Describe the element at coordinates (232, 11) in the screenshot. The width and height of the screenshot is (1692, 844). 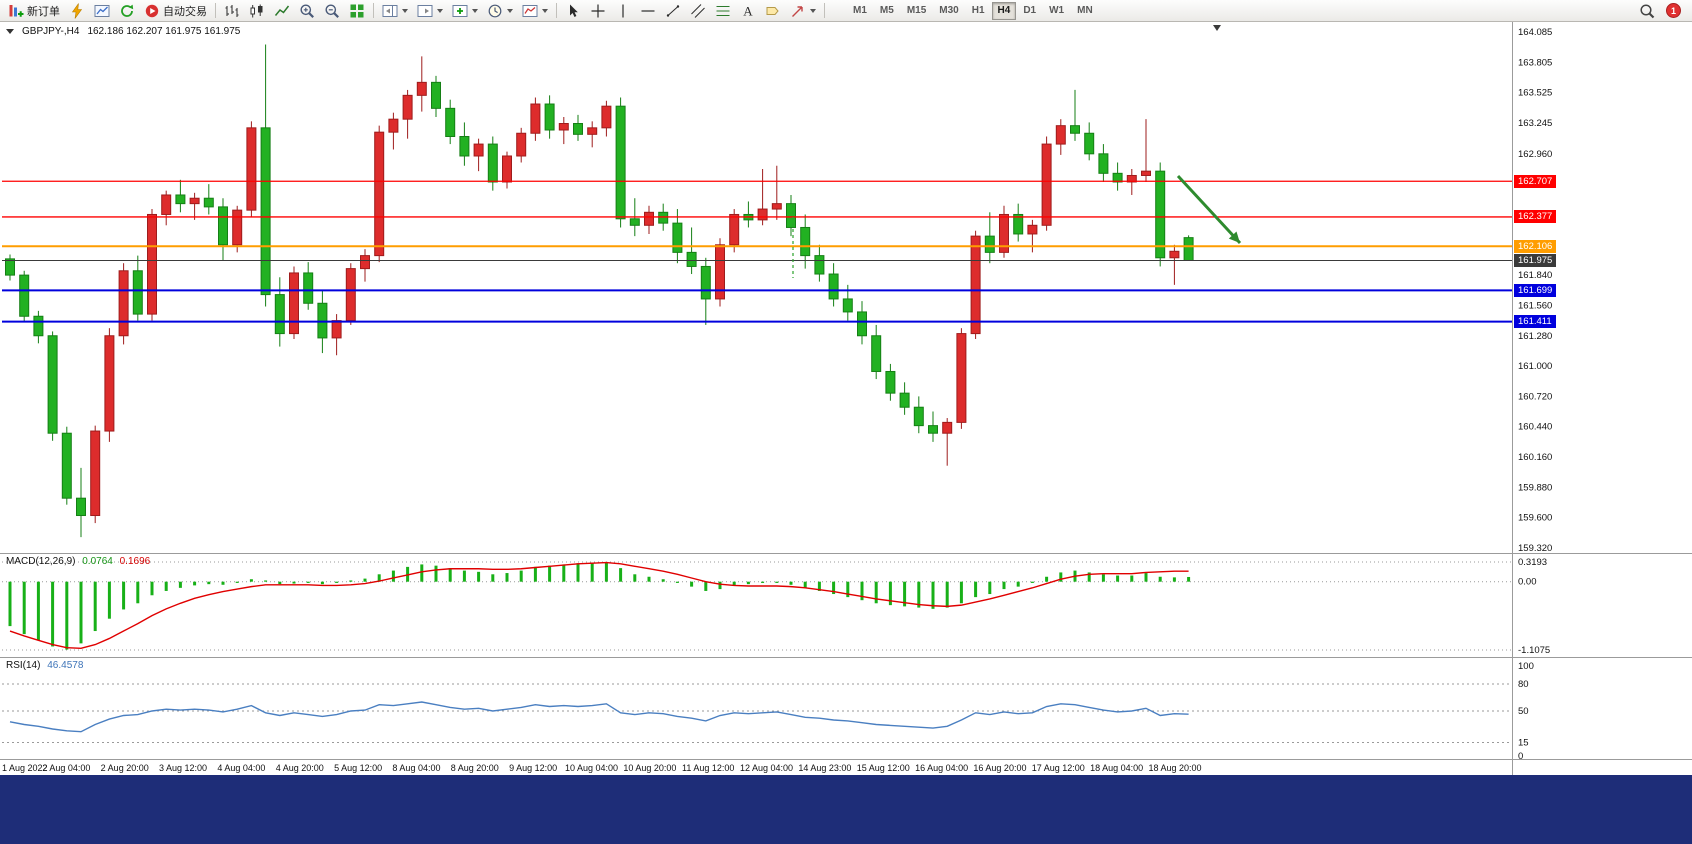
I see `bar-chart-button` at that location.